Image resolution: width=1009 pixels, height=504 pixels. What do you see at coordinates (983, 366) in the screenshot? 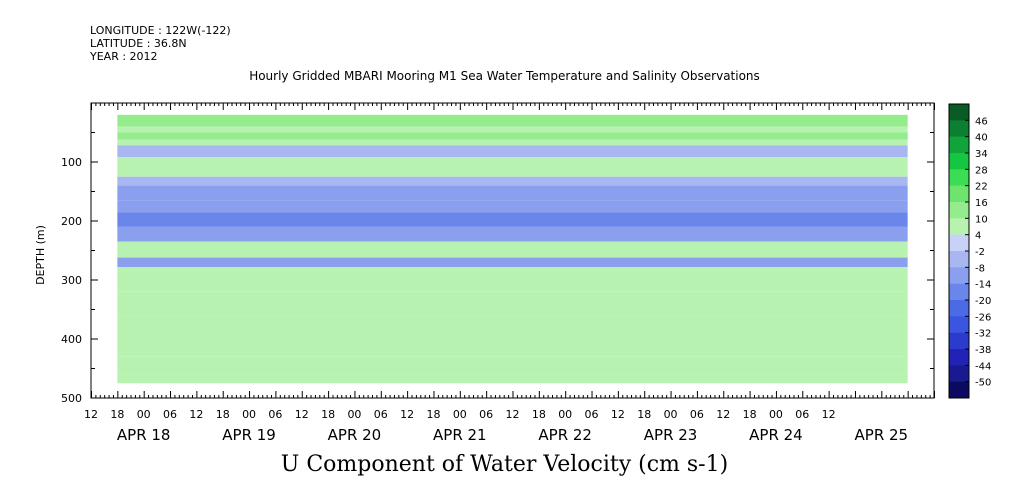
I see `colorbar-label: -44` at bounding box center [983, 366].